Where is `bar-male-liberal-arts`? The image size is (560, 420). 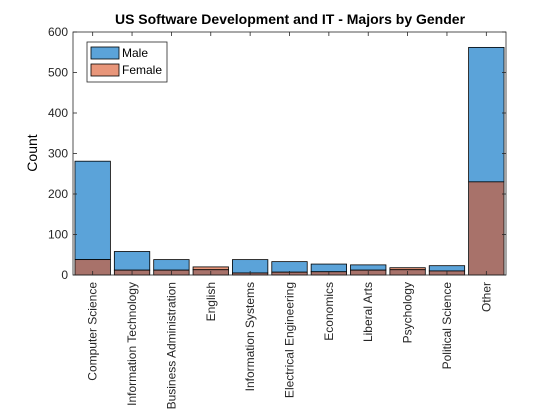
bar-male-liberal-arts is located at coordinates (368, 267).